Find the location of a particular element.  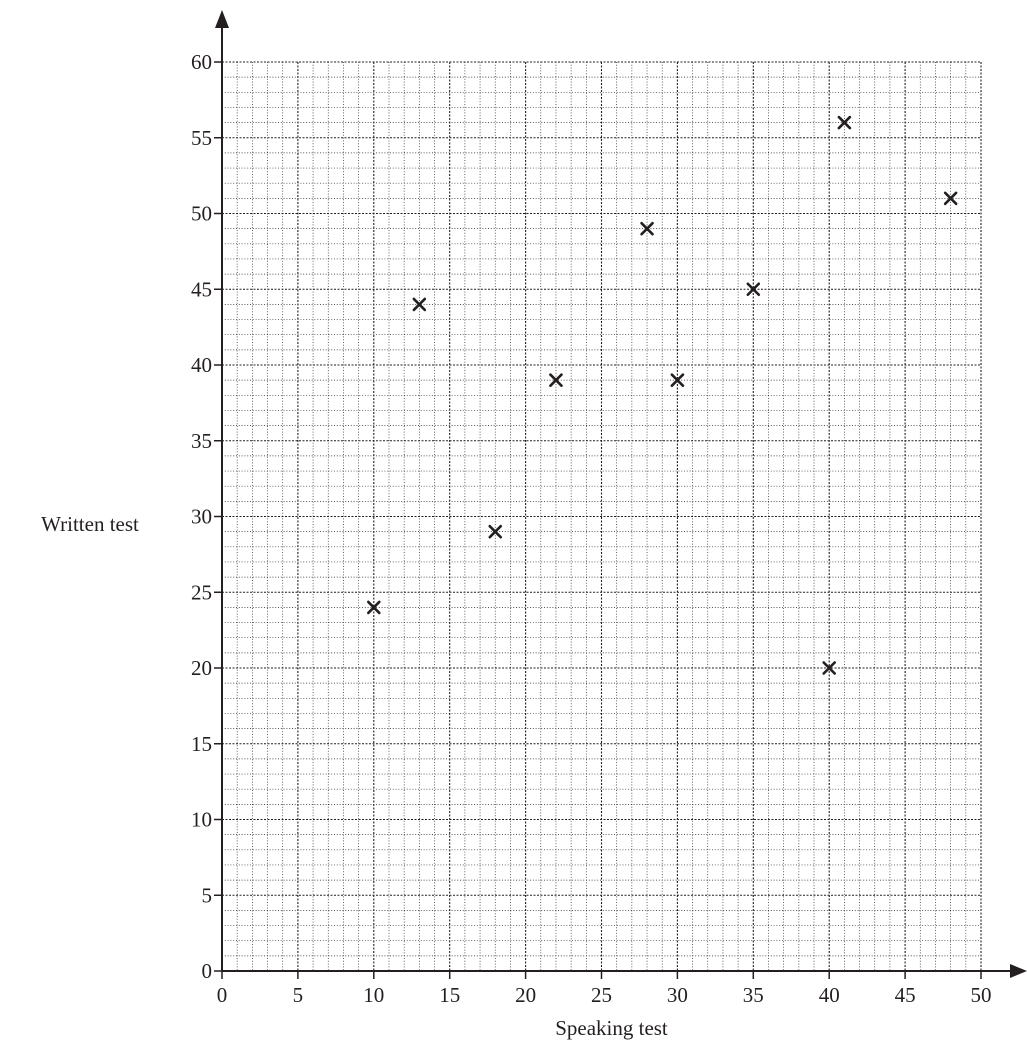

x-tick-label: 5 is located at coordinates (298, 995).